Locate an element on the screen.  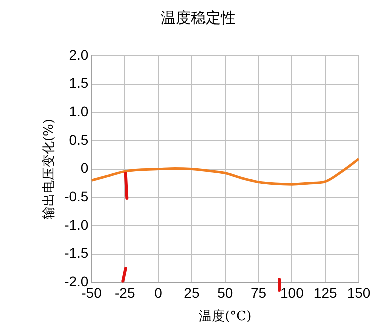
chart-title: 温度稳定性 is located at coordinates (198, 17).